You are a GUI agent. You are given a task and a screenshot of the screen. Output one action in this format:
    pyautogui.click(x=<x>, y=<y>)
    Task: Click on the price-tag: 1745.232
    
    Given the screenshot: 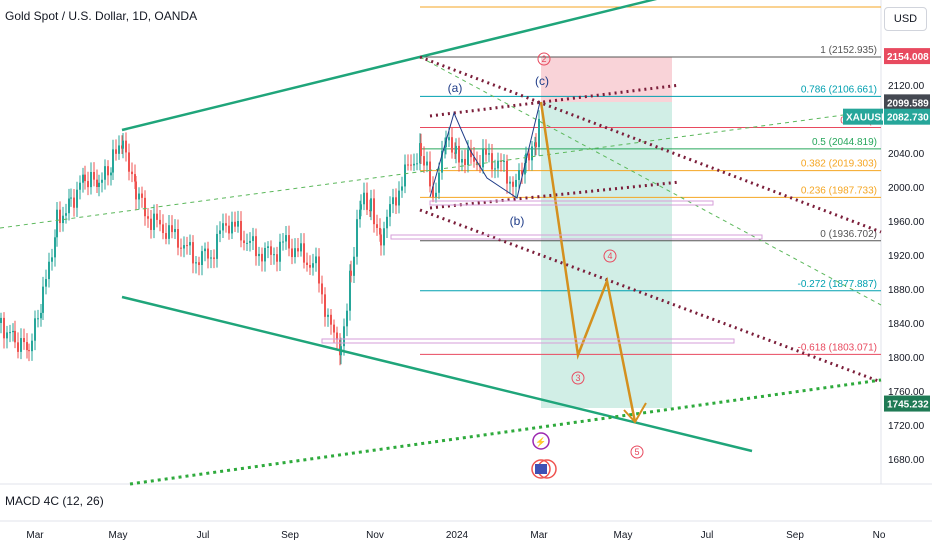 What is the action you would take?
    pyautogui.click(x=908, y=405)
    